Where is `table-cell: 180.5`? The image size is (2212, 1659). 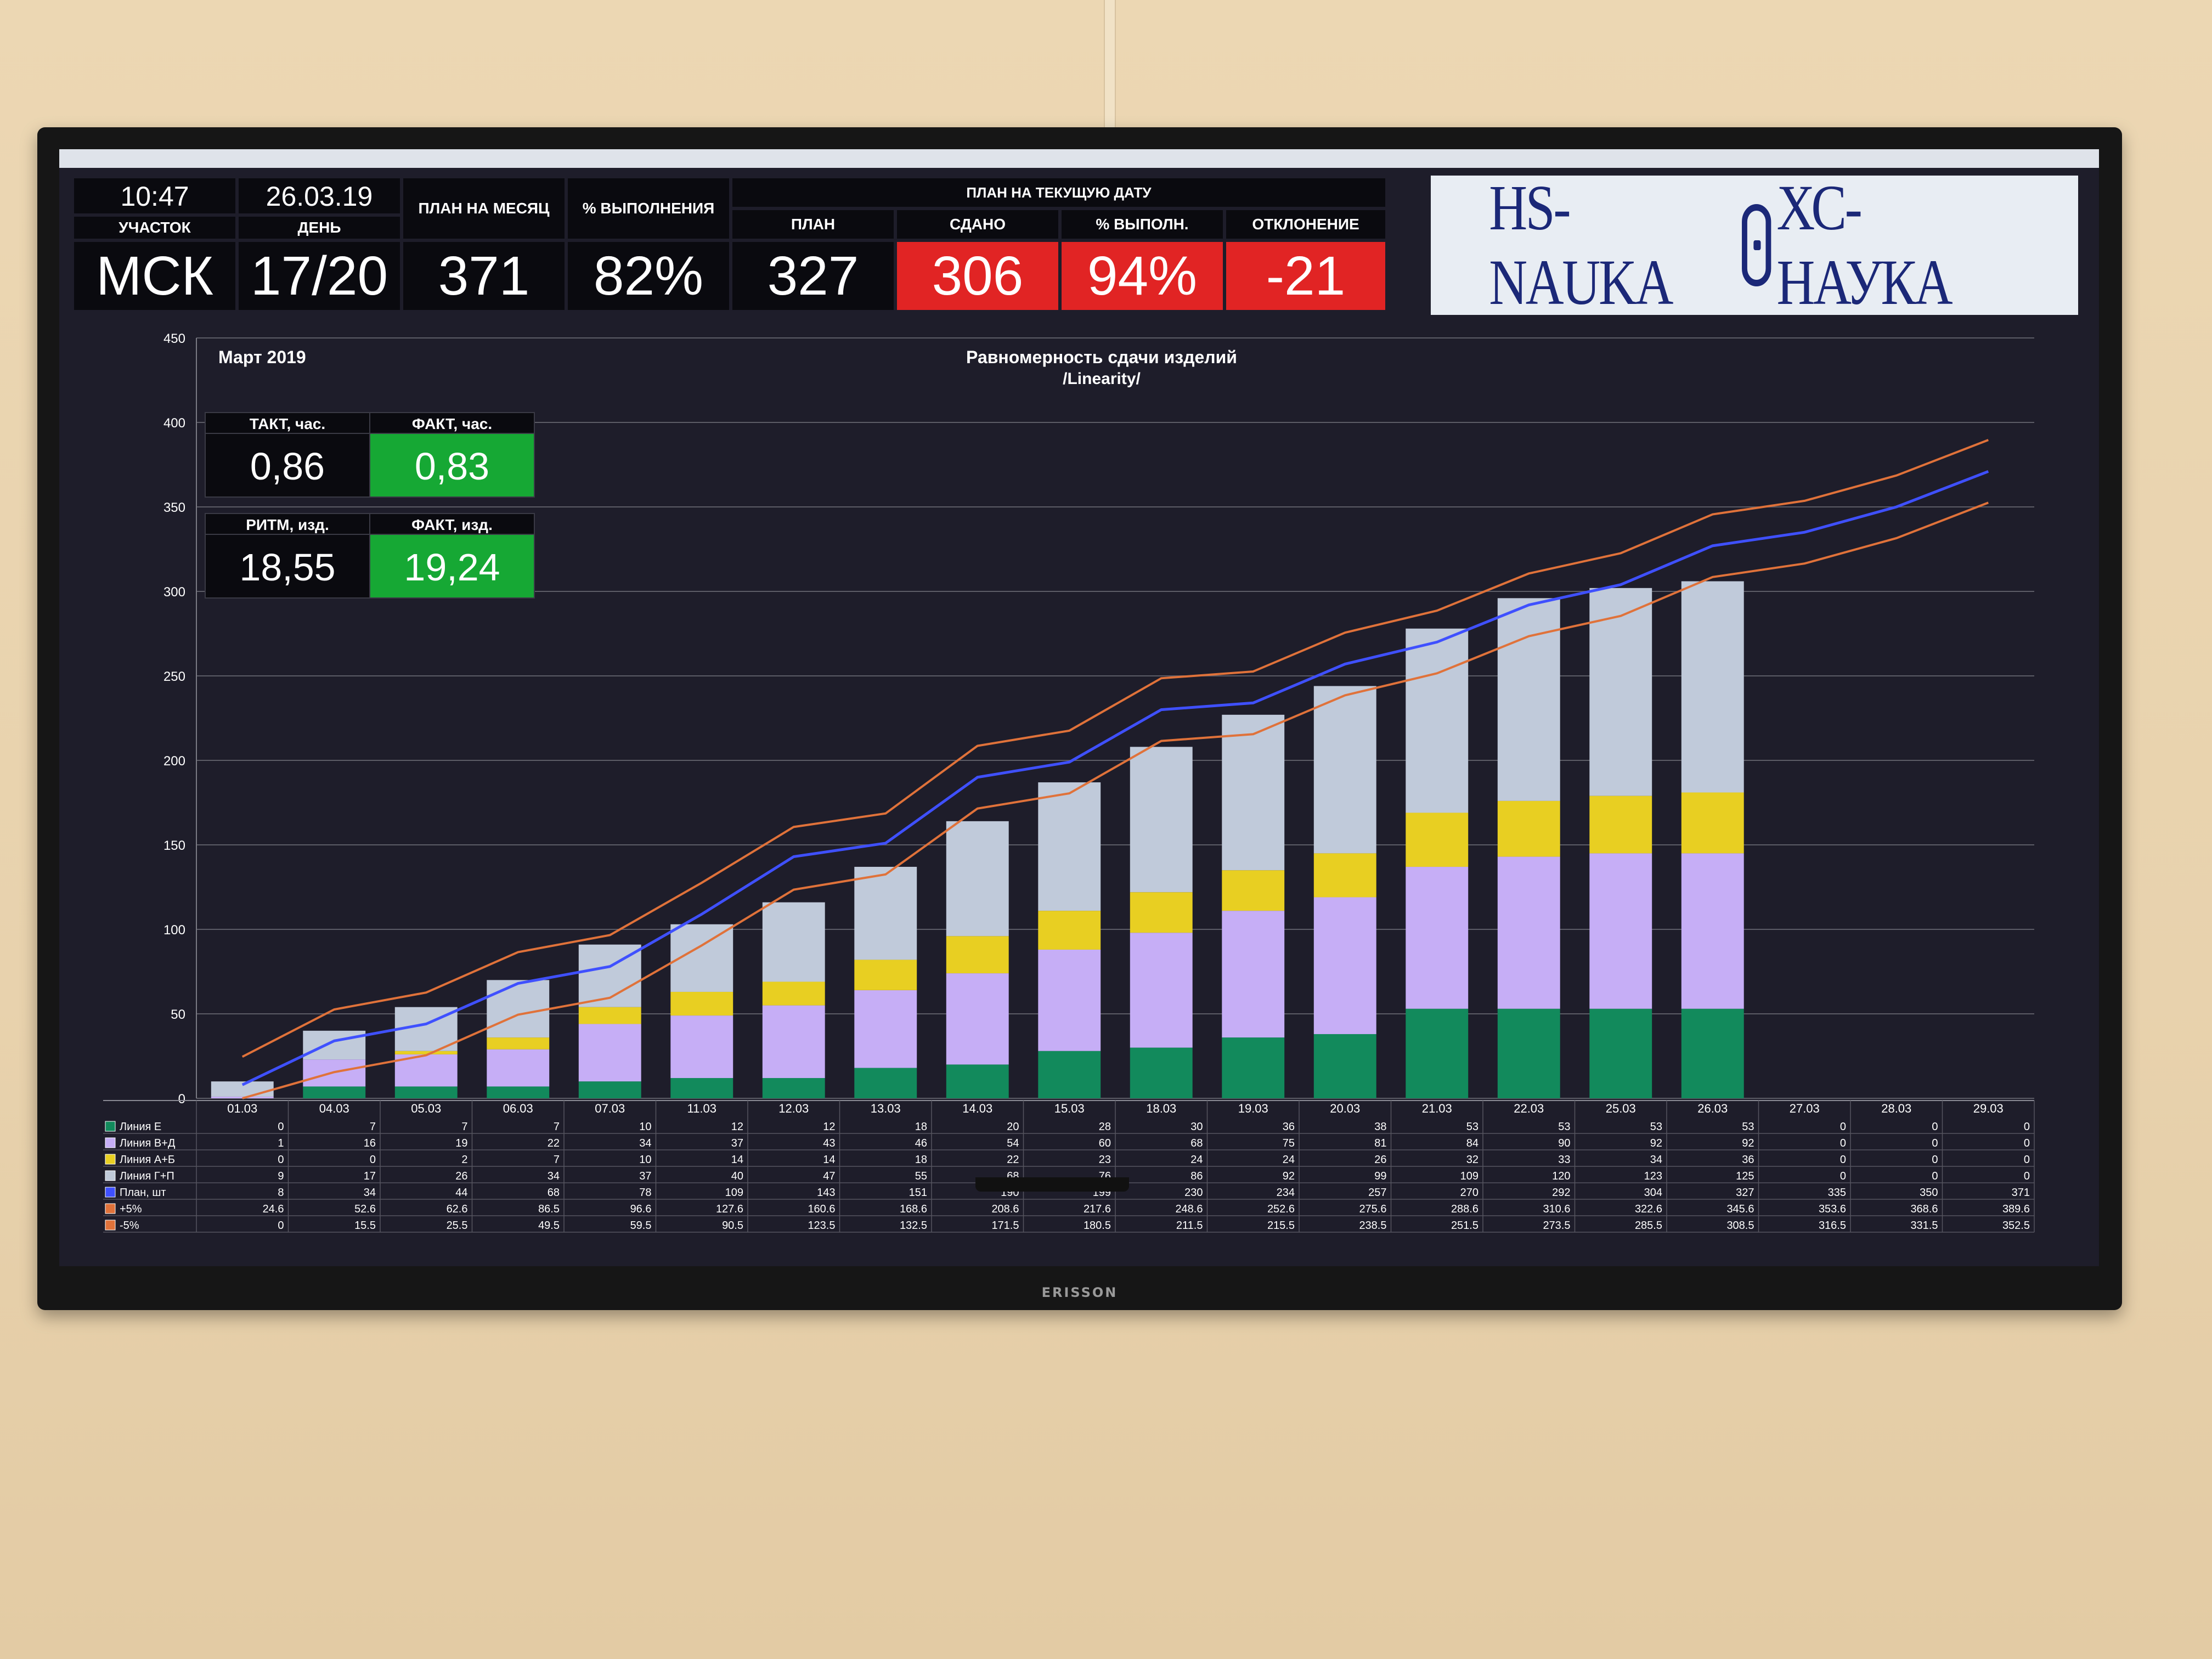
table-cell: 180.5 is located at coordinates (1097, 1226).